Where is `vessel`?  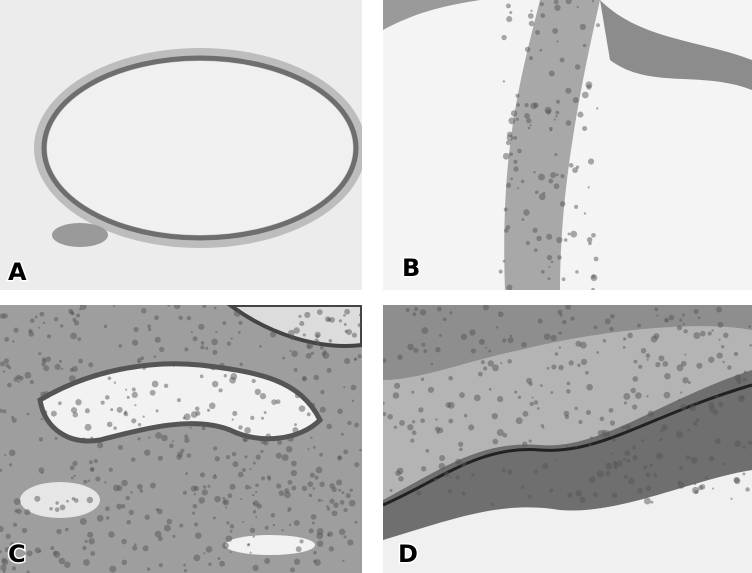
vessel is located at coordinates (294, 326).